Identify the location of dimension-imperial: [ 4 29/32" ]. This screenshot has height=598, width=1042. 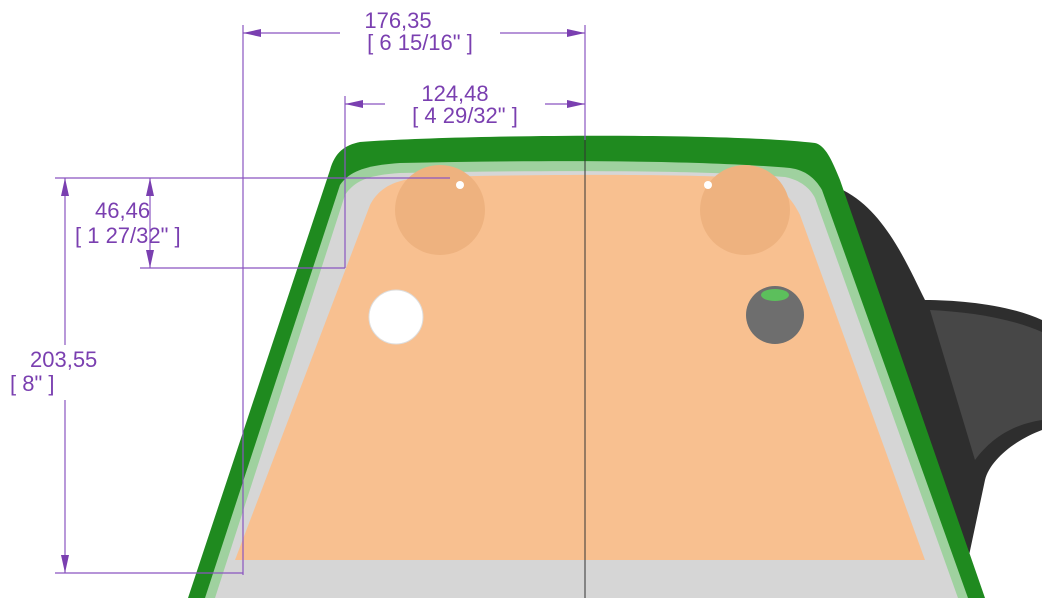
(465, 115).